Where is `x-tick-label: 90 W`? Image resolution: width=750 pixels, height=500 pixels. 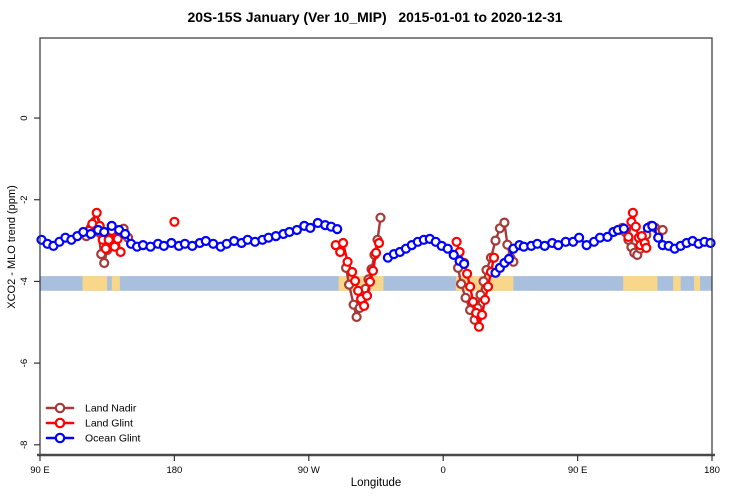
x-tick-label: 90 W is located at coordinates (309, 470).